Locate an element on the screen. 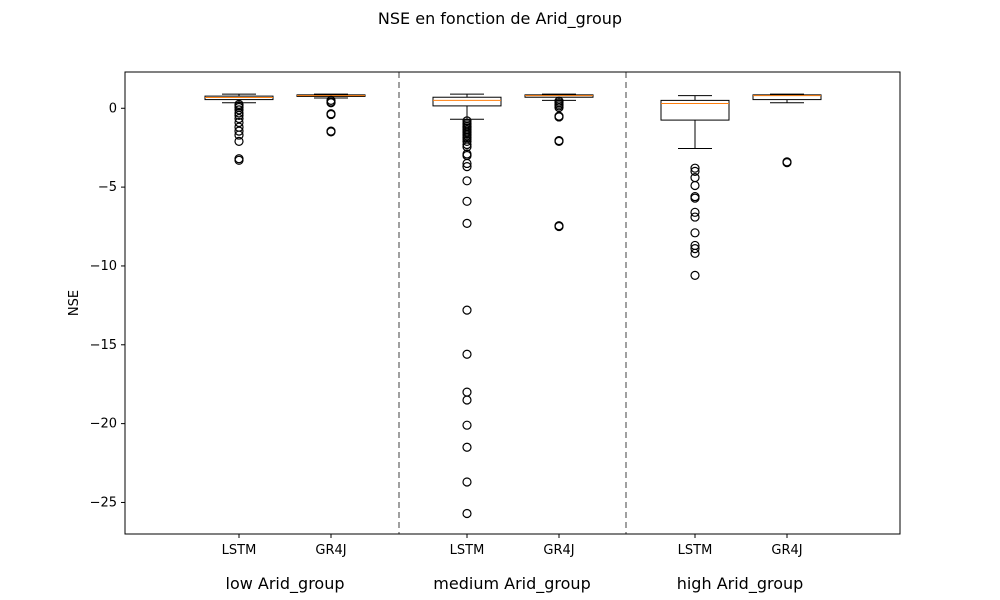 This screenshot has height=600, width=1000. group-label-medium: medium Arid_group is located at coordinates (512, 583).